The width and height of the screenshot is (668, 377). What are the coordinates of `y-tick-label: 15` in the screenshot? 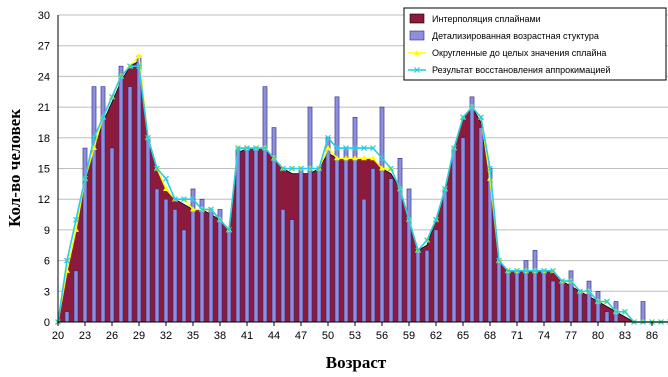 It's located at (44, 170).